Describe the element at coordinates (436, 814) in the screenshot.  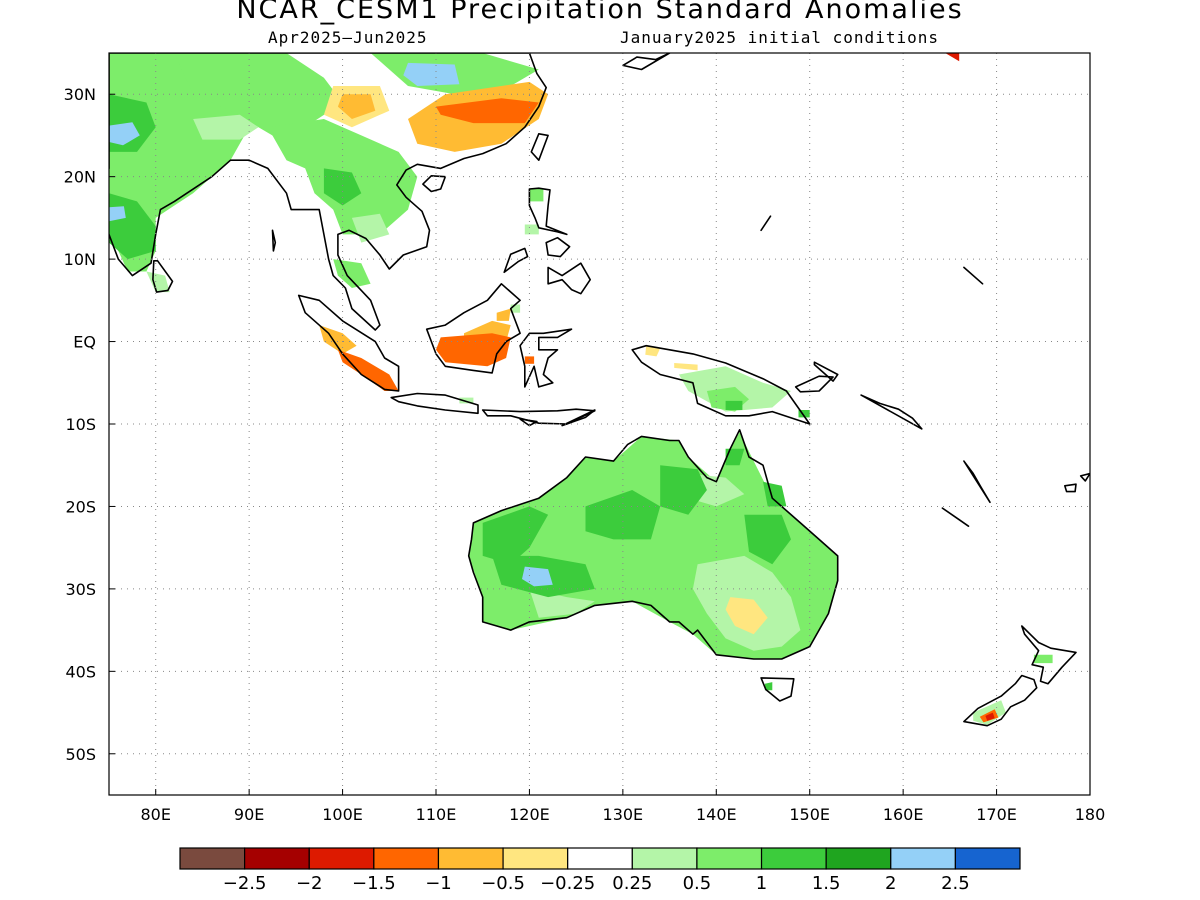
I see `lon-tick-label: 110E` at that location.